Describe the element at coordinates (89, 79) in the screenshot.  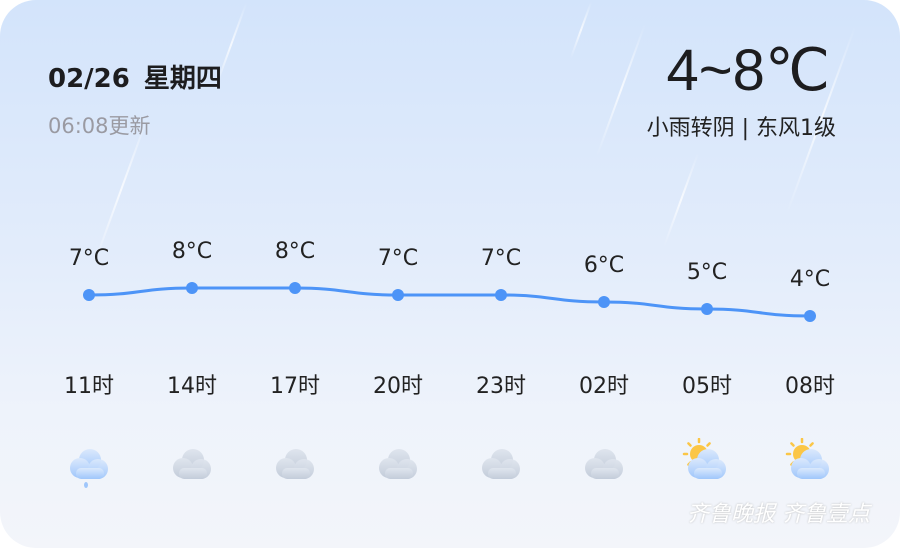
I see `date-text: 02/26` at that location.